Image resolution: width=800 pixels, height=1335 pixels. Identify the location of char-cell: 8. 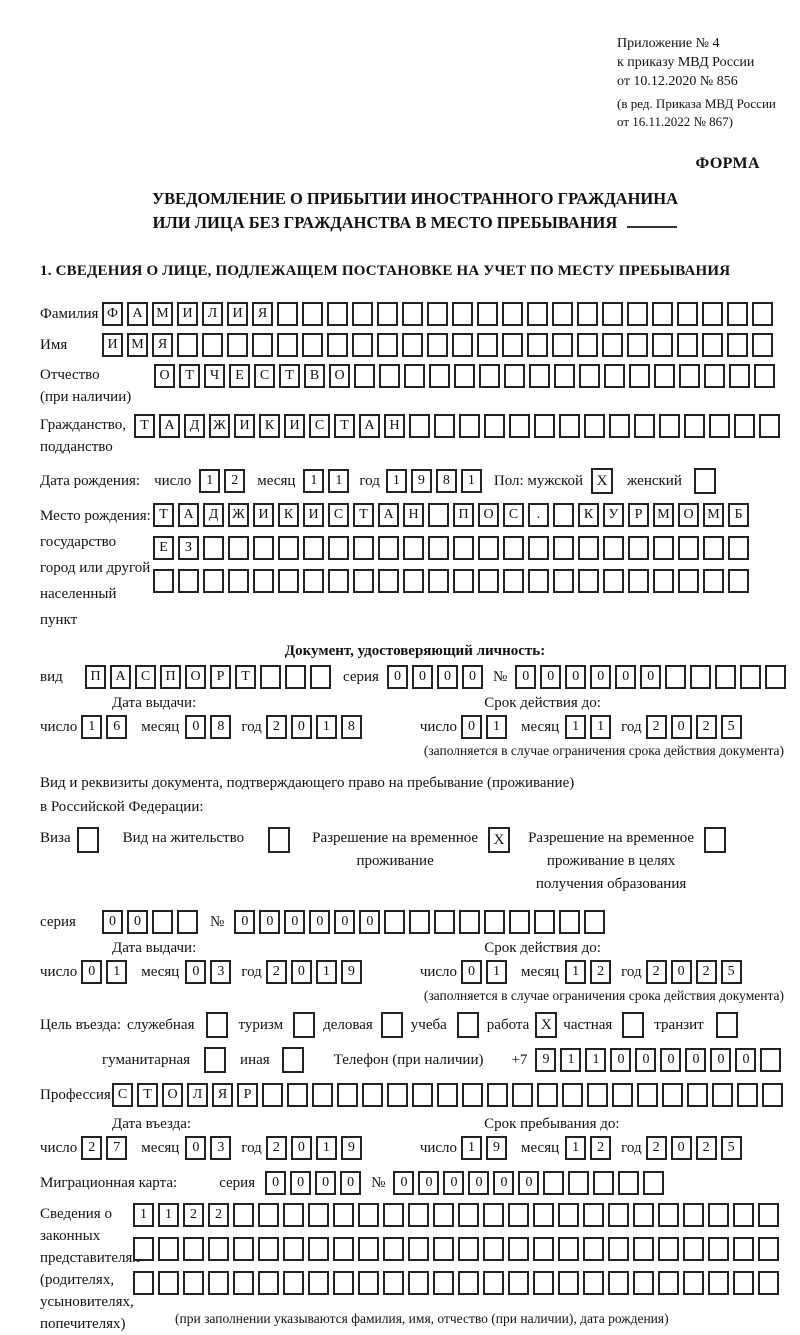
(446, 481).